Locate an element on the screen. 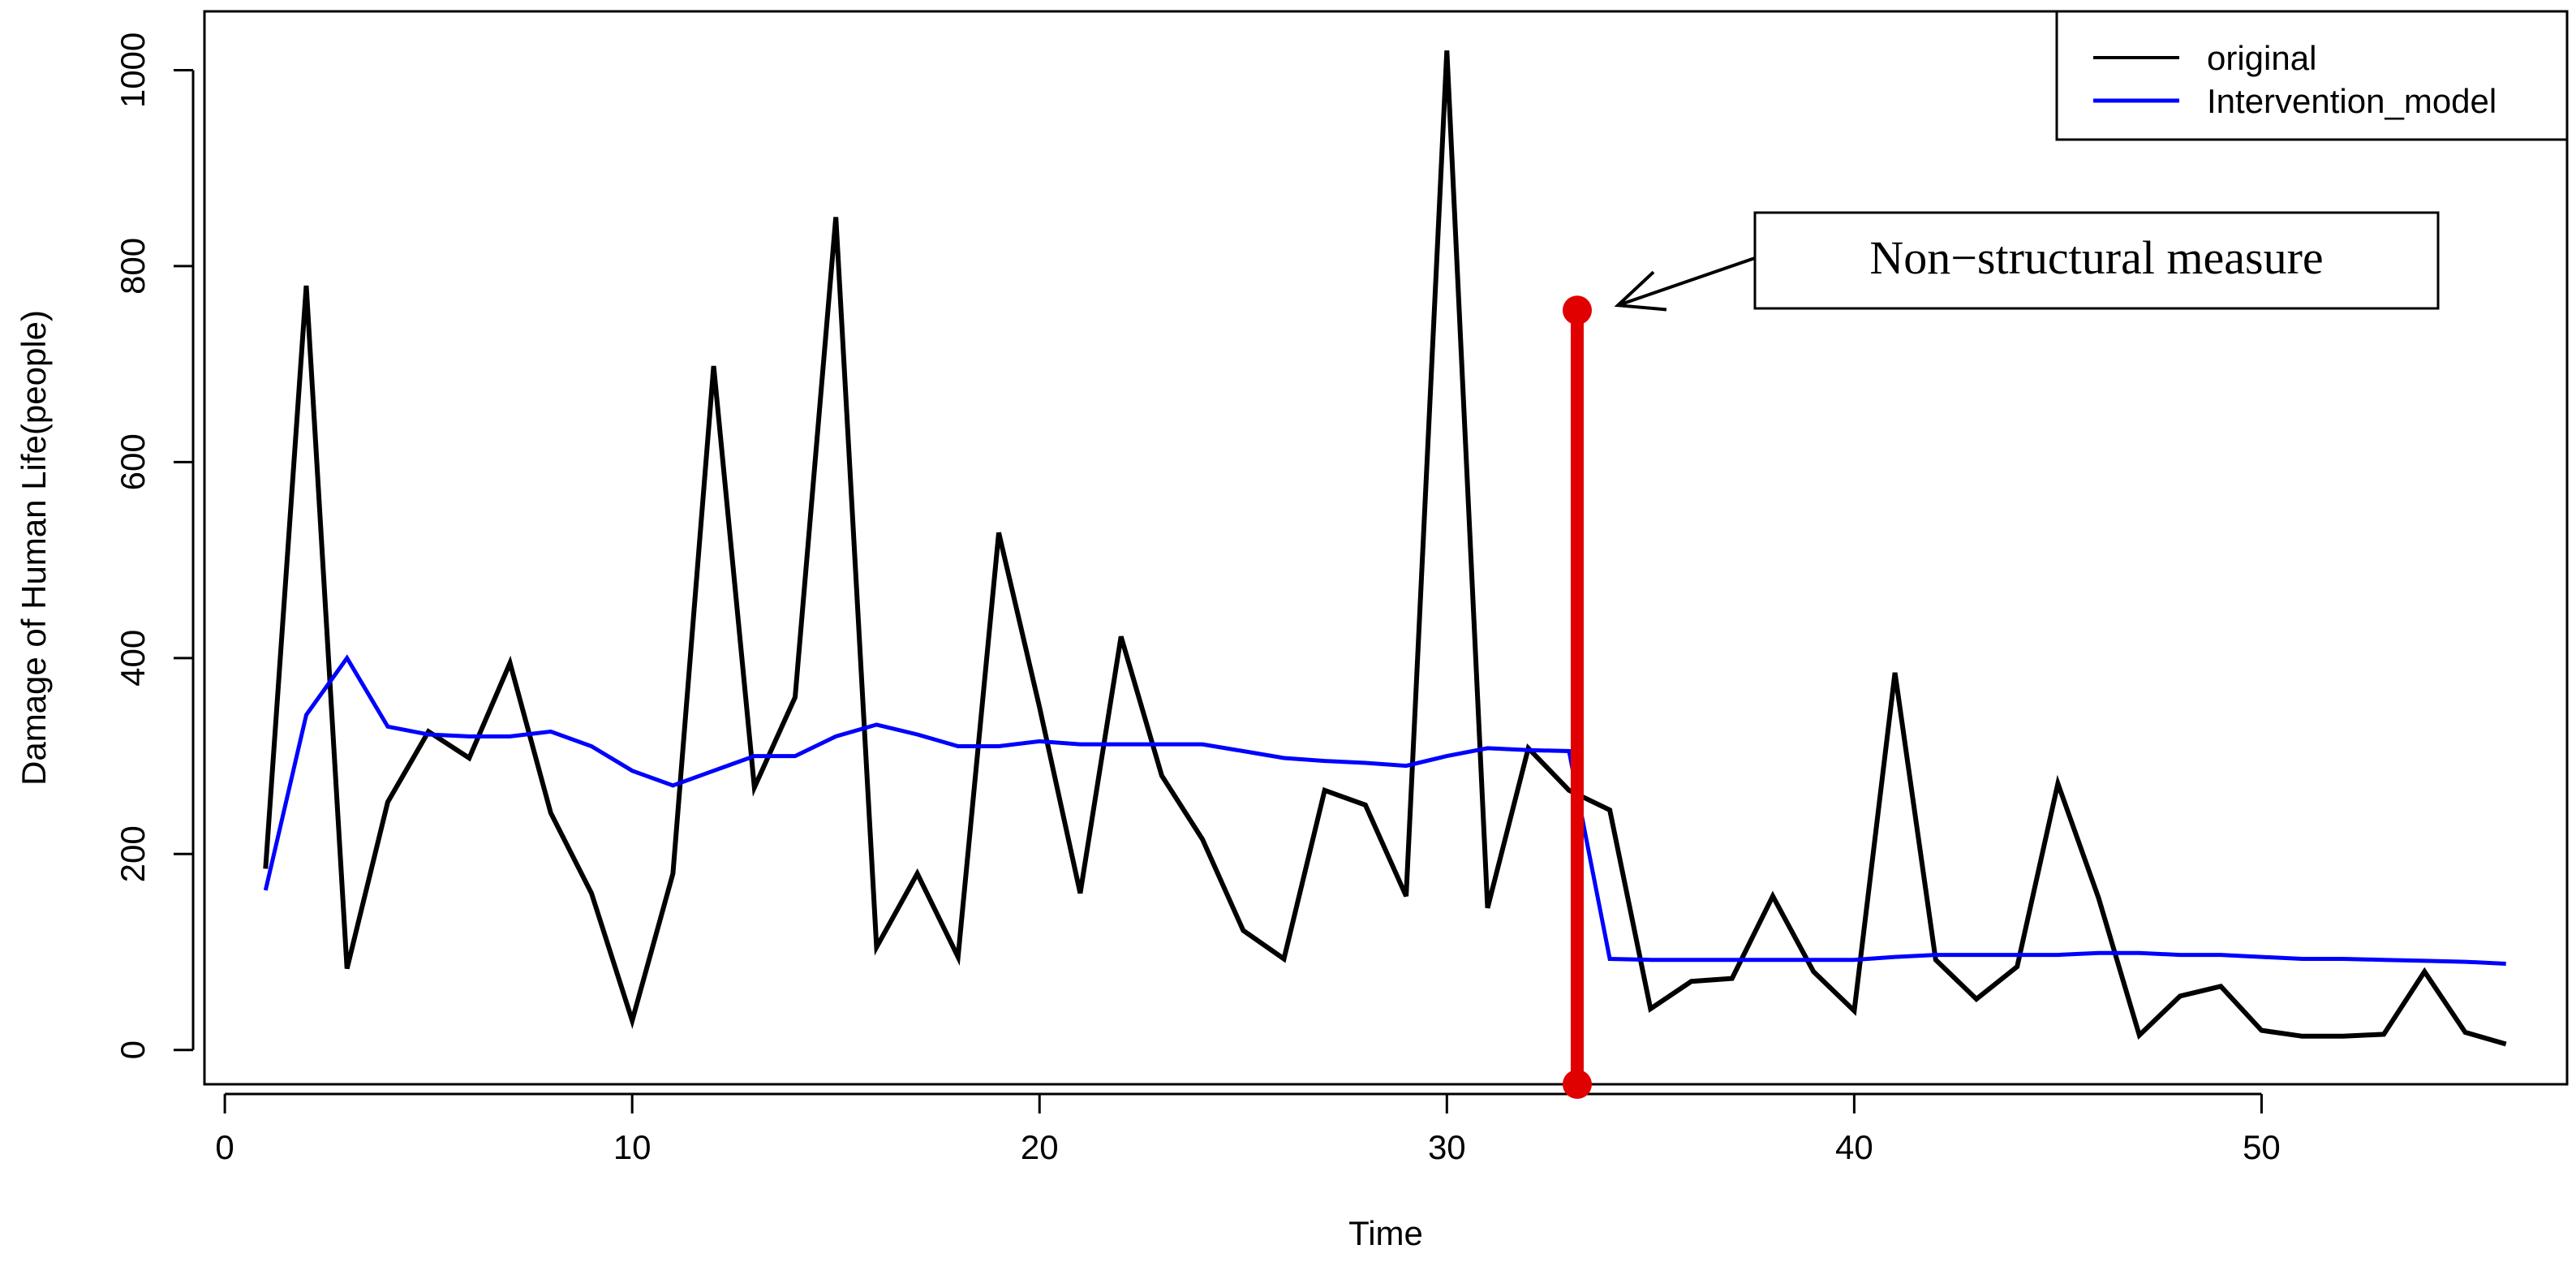 The height and width of the screenshot is (1262, 2576). x-tick-label-40: 40 is located at coordinates (1854, 1147).